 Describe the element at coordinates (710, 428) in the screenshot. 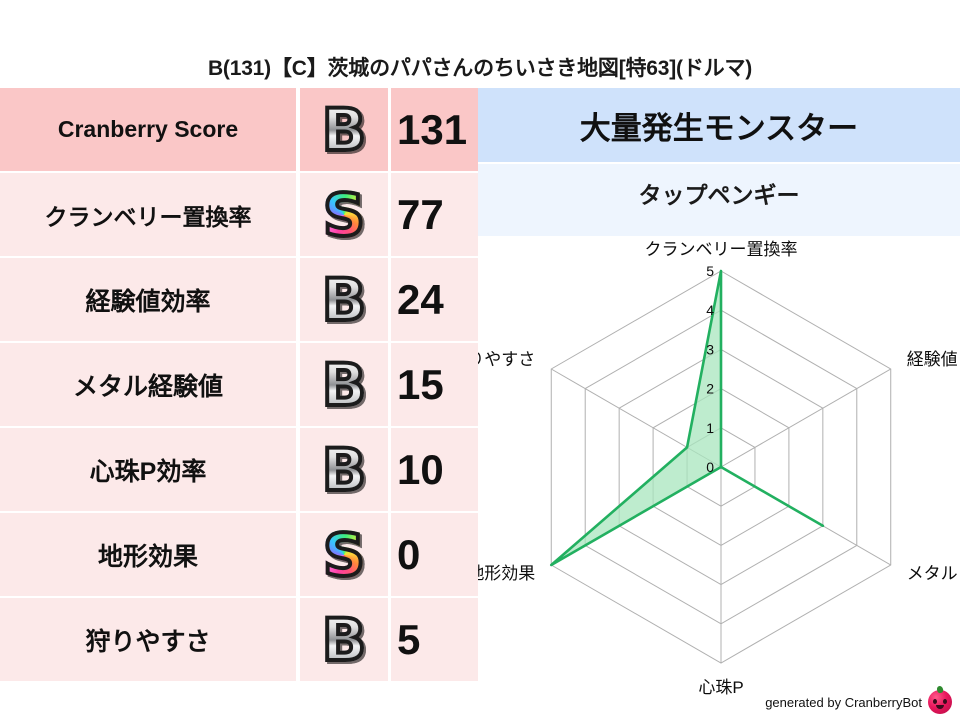

I see `radar-tick-label: 1` at that location.